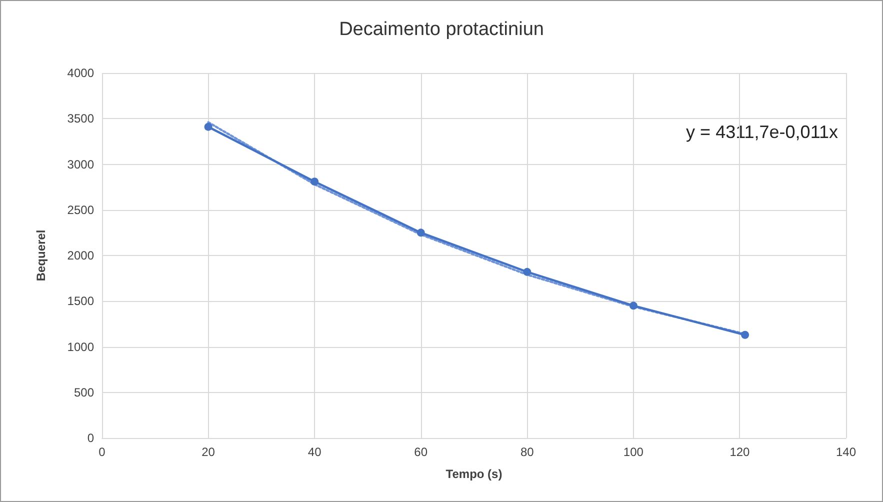 The width and height of the screenshot is (883, 502). I want to click on y-tick-label: 1500, so click(80, 301).